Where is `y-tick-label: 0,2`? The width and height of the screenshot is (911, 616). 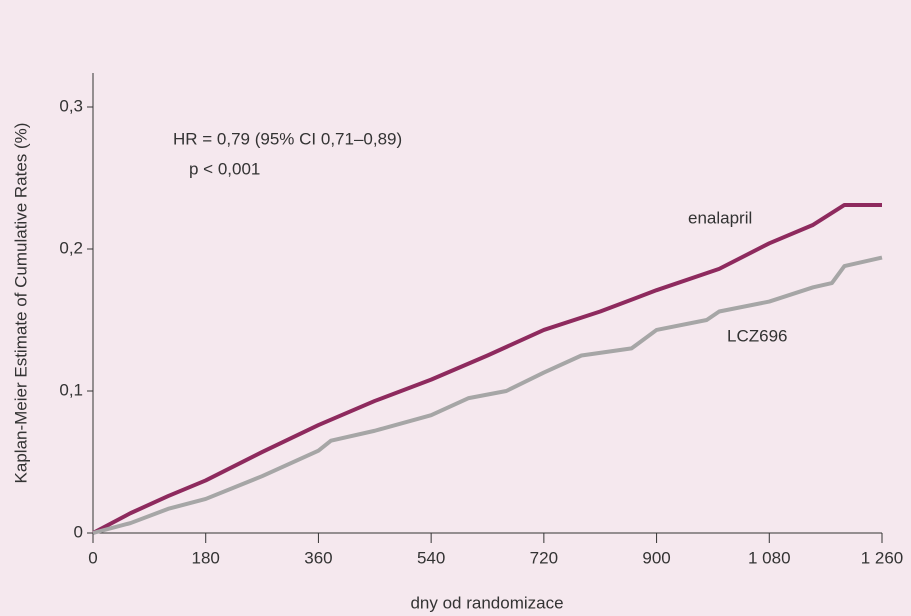
y-tick-label: 0,2 is located at coordinates (71, 247).